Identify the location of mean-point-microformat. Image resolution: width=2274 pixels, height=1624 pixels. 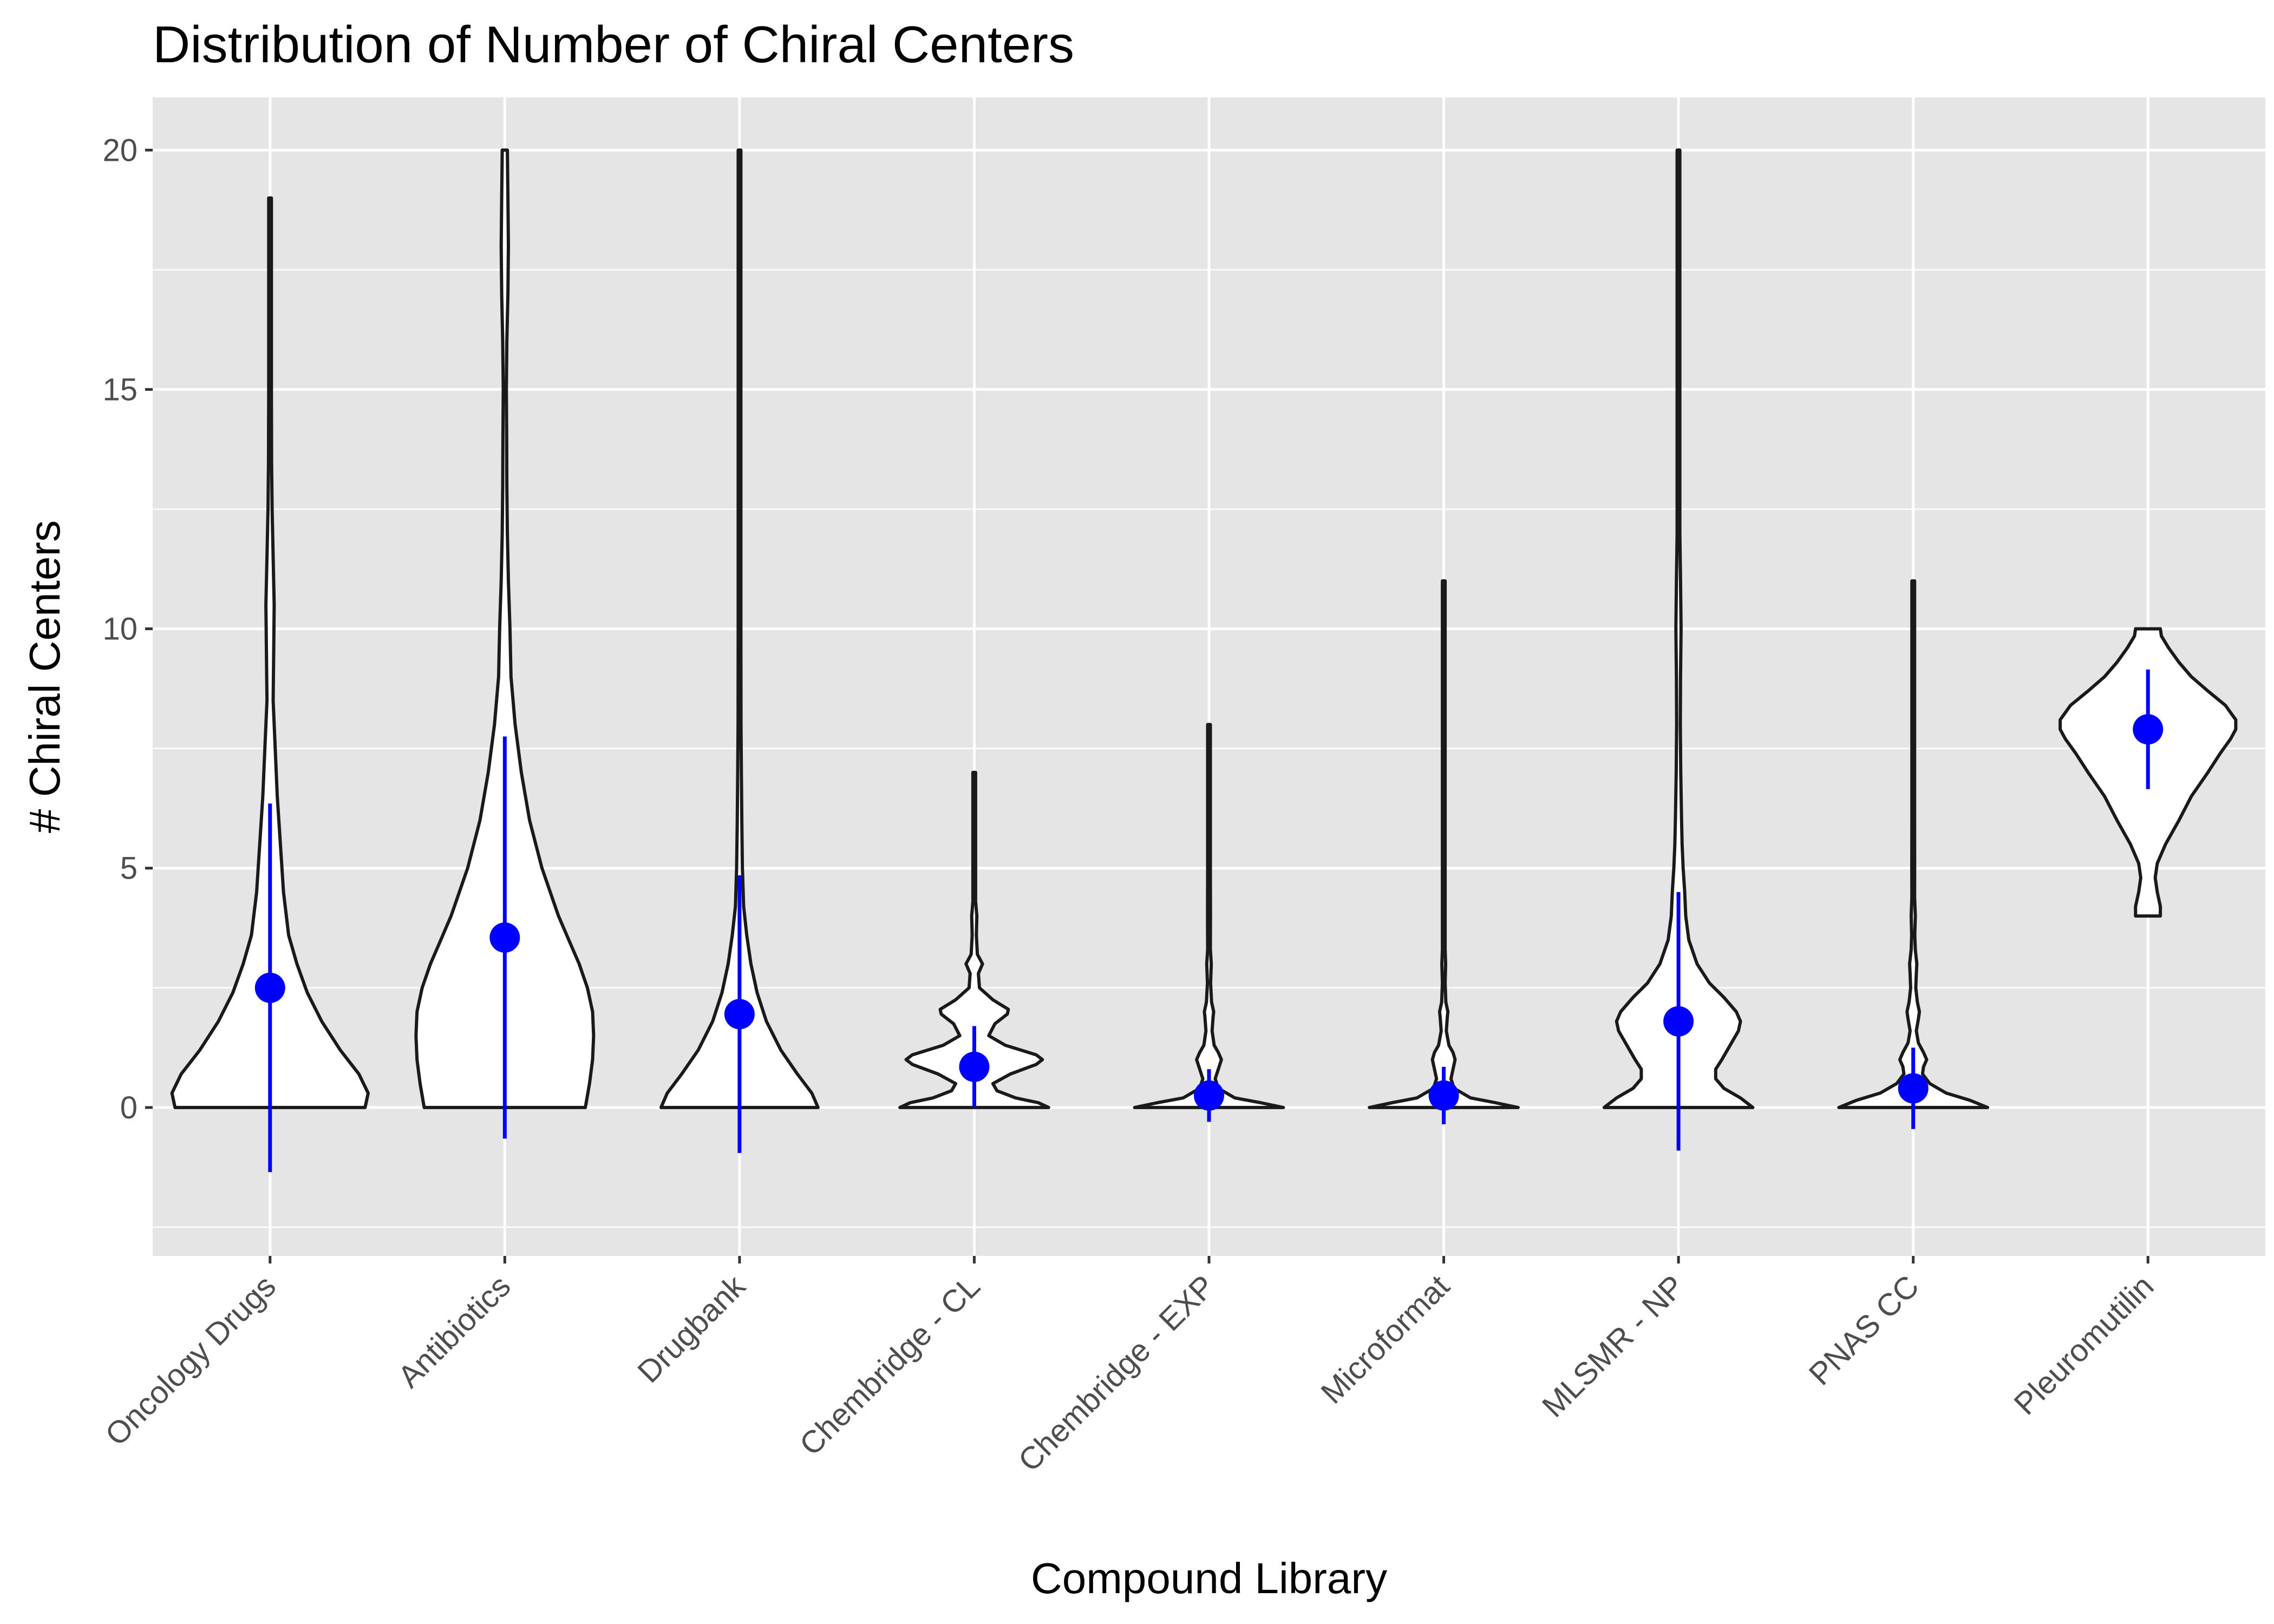
(1444, 1095).